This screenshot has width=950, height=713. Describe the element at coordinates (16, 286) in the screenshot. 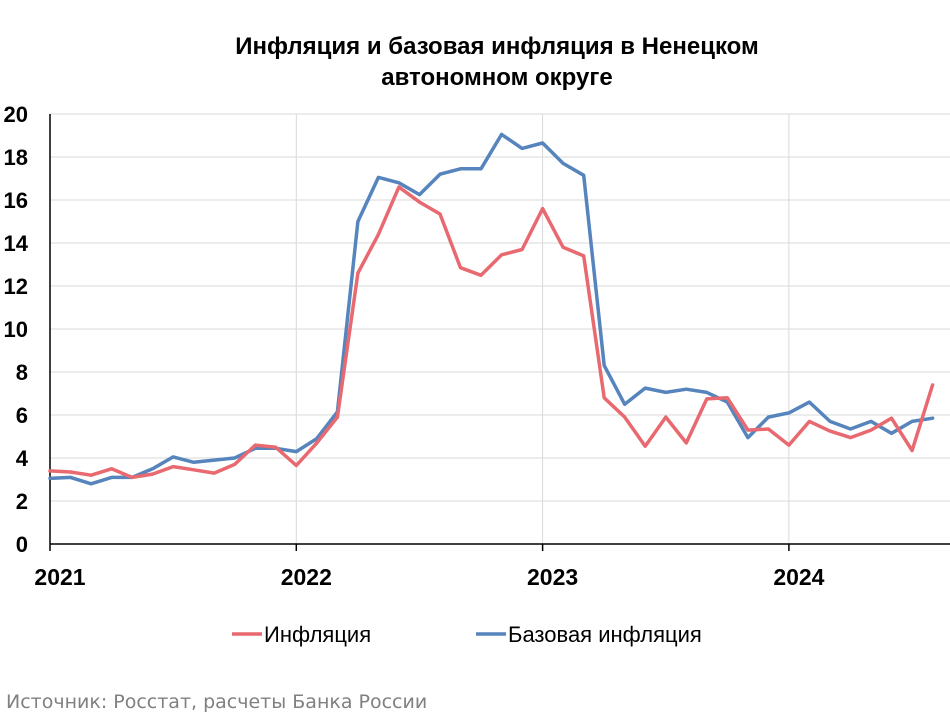

I see `y-tick-label: 12` at that location.